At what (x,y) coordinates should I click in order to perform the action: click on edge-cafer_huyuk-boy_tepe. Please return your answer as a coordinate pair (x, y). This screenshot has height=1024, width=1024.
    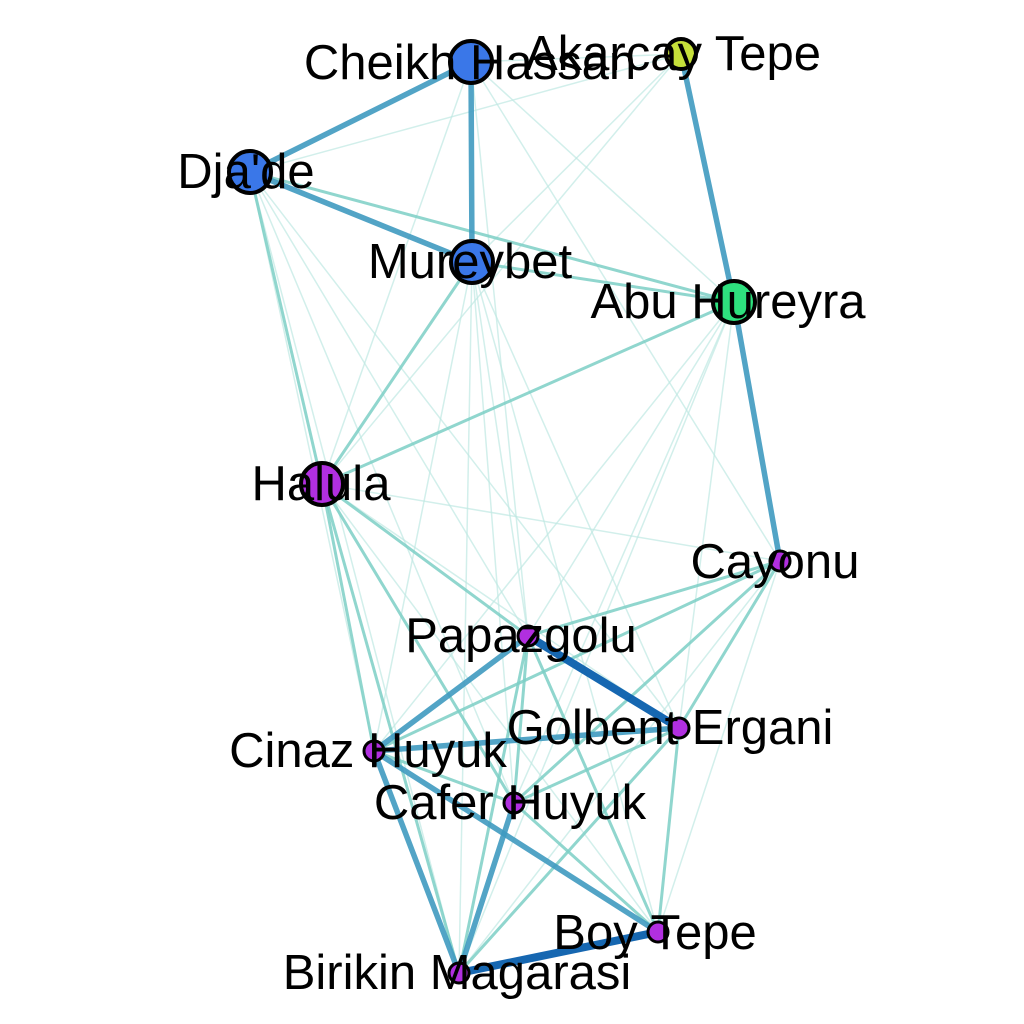
    Looking at the image, I should click on (586, 867).